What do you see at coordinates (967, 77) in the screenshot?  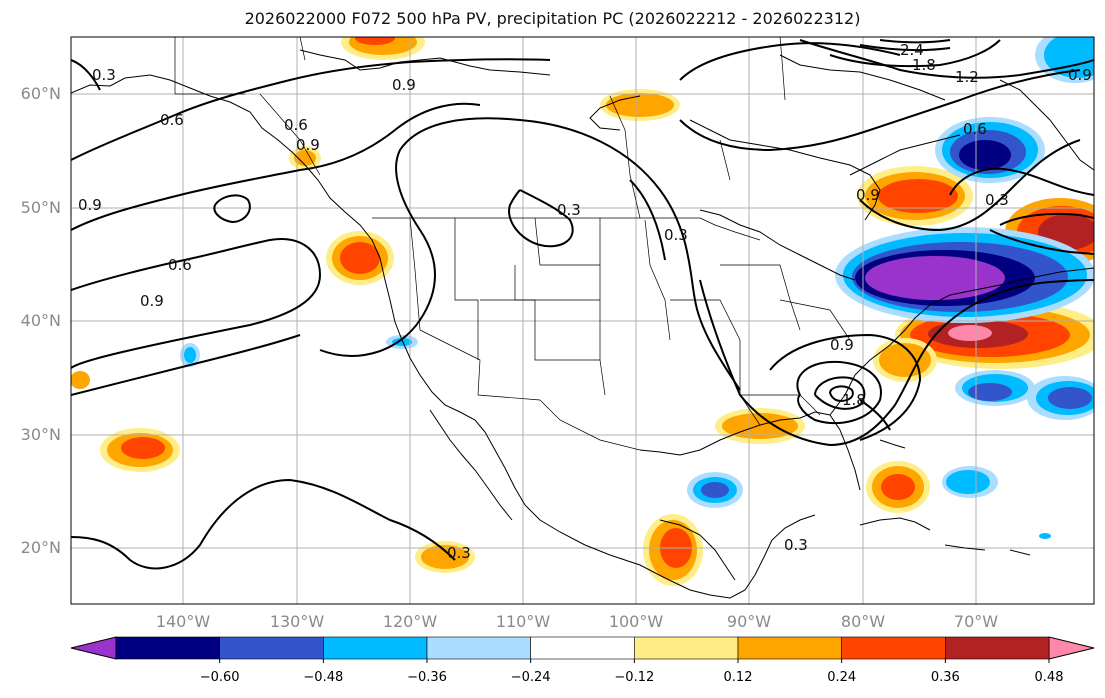 I see `contour-label: 1.2` at bounding box center [967, 77].